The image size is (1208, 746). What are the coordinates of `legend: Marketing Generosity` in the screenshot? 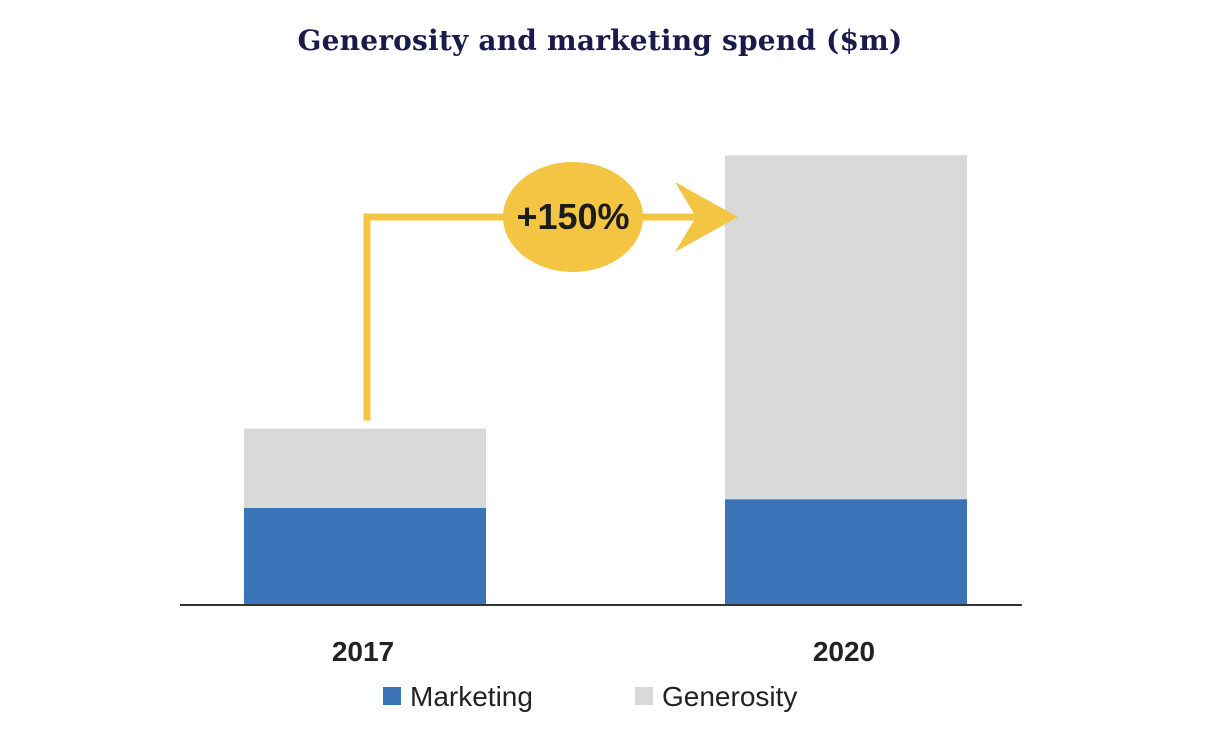 It's located at (590, 696).